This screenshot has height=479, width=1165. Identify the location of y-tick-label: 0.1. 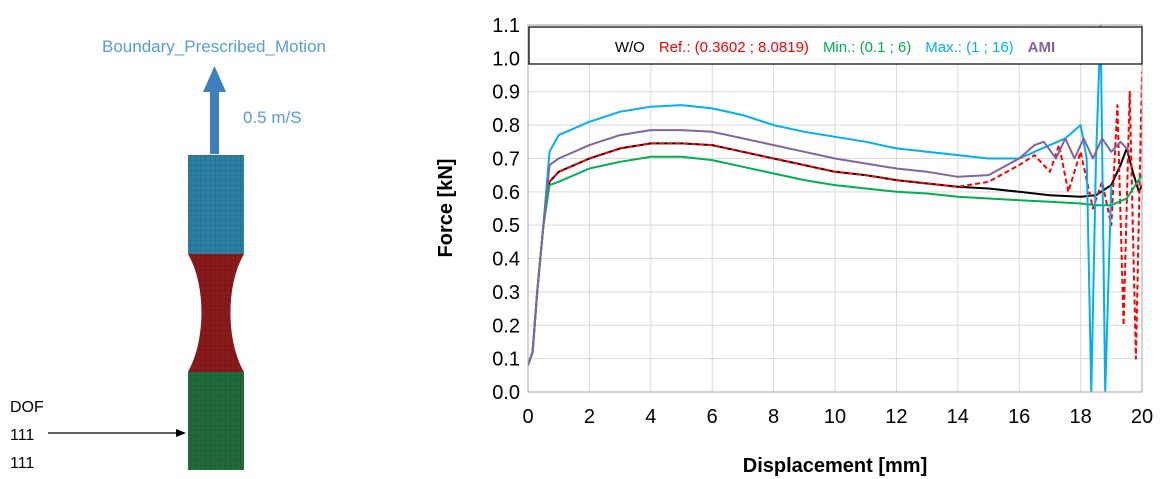
(506, 360).